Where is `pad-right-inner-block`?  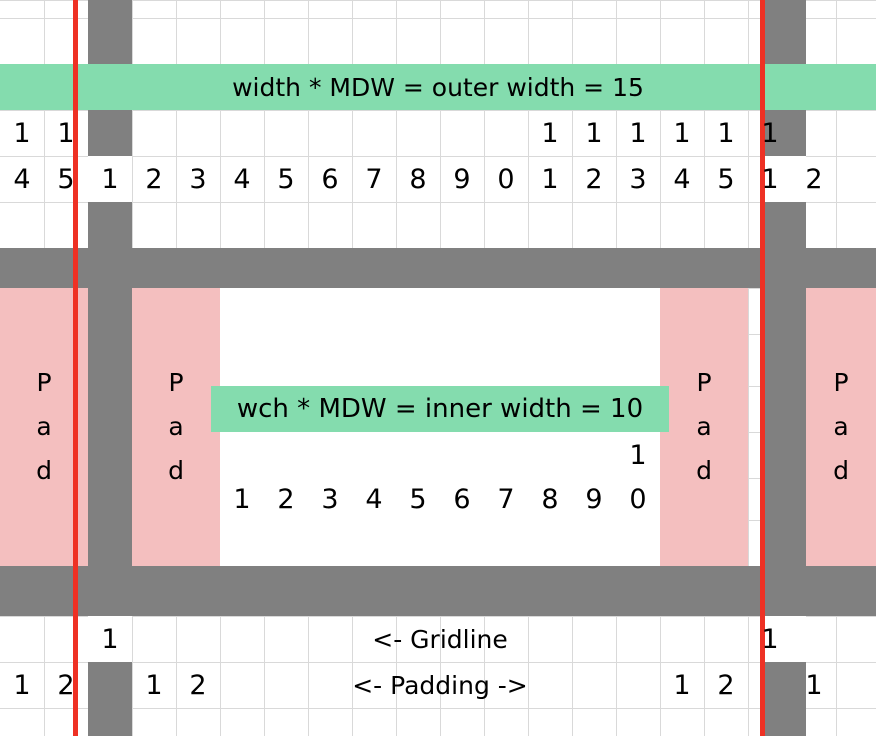
pad-right-inner-block is located at coordinates (704, 427).